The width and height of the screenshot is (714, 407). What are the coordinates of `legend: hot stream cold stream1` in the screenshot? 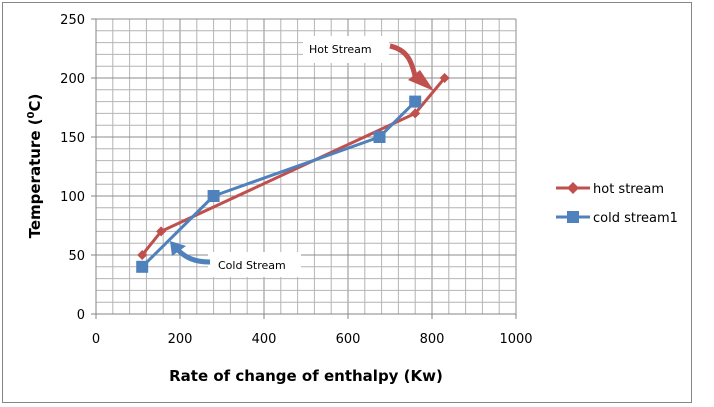 It's located at (617, 204).